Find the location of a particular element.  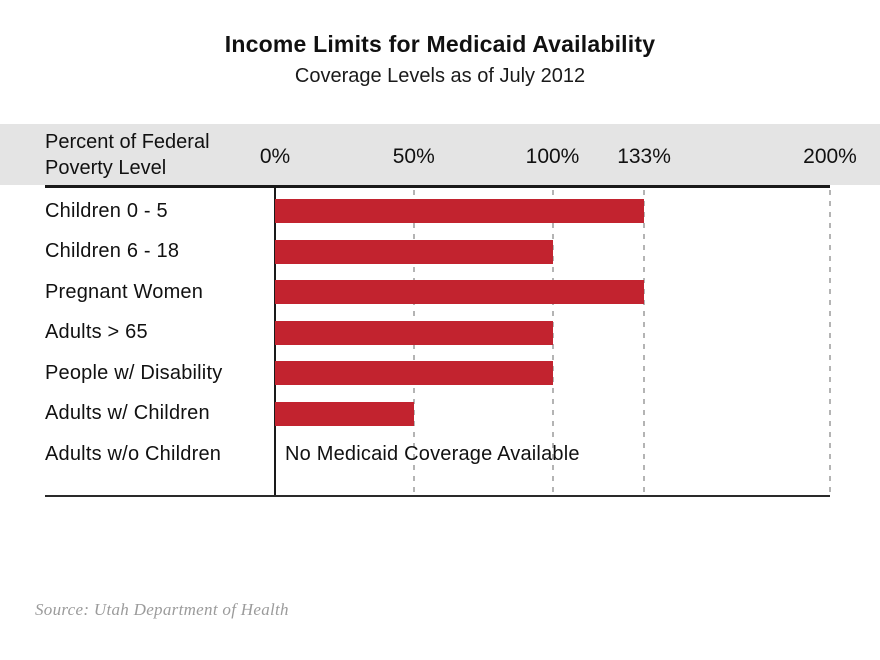

axis-title: Percent of Federal Poverty Level is located at coordinates (127, 155).